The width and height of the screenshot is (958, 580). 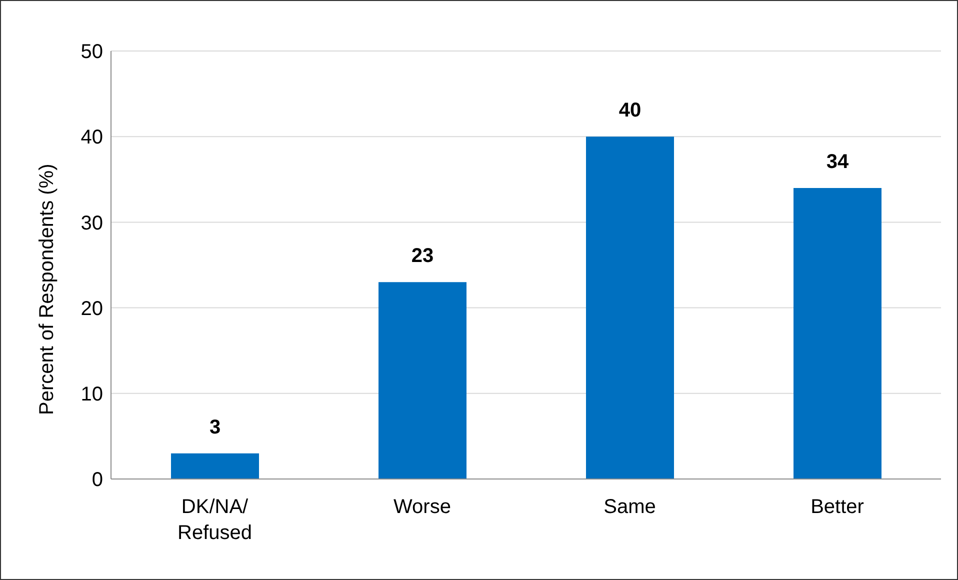 I want to click on x-tick-label: Worse, so click(x=422, y=507).